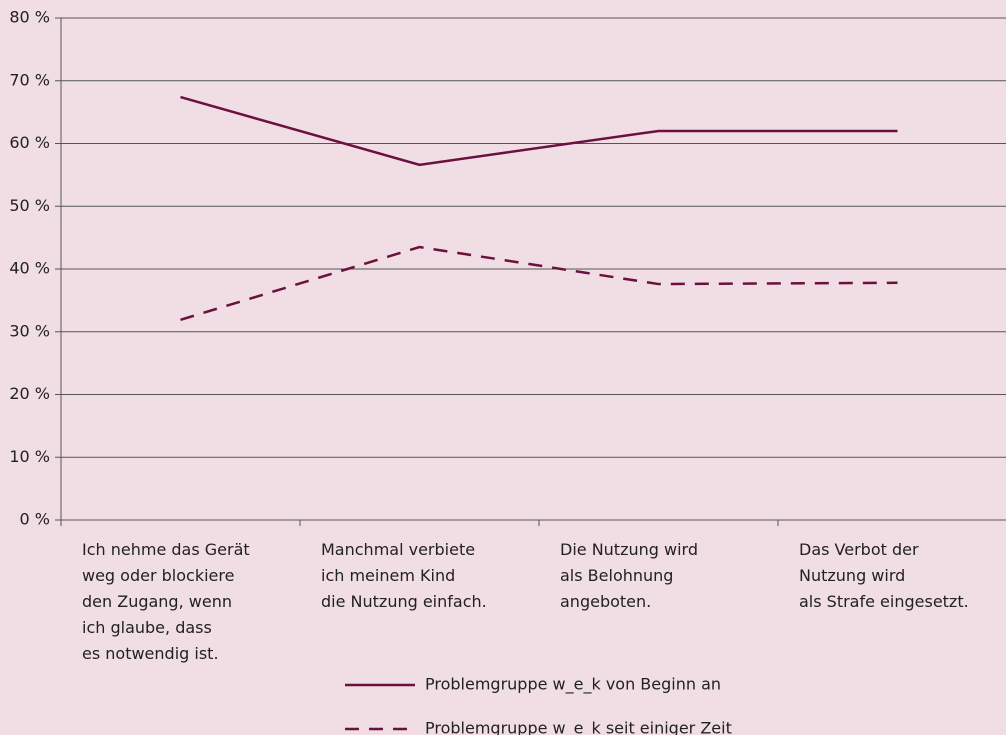  Describe the element at coordinates (398, 549) in the screenshot. I see `x-tick-label-line: Manchmal verbiete` at that location.